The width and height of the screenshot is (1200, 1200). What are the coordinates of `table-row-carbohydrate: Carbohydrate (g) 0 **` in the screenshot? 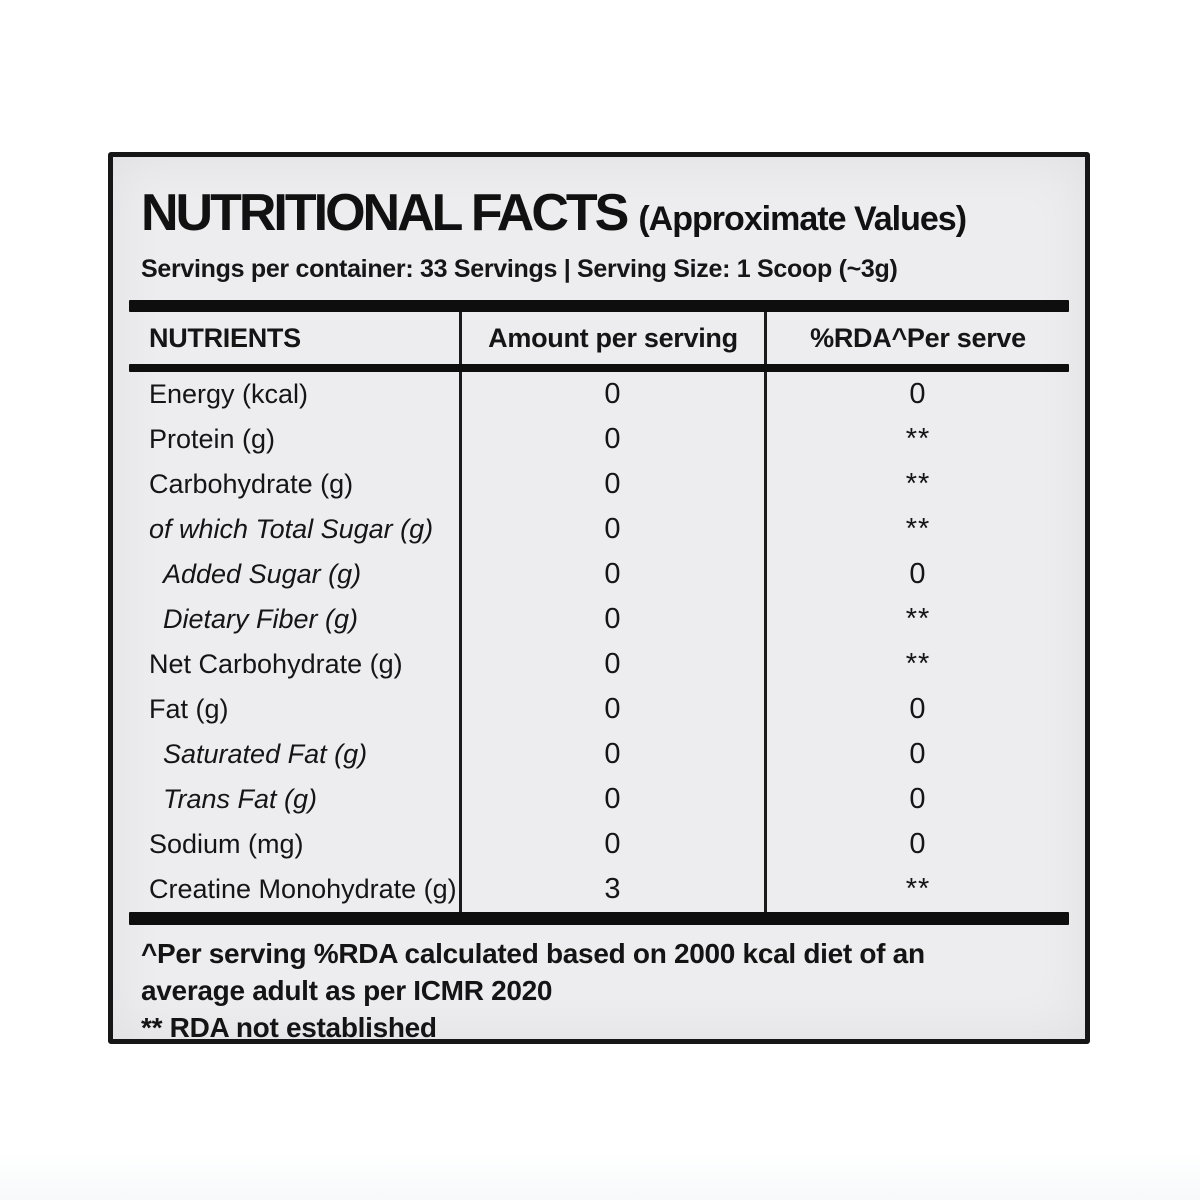 It's located at (599, 484).